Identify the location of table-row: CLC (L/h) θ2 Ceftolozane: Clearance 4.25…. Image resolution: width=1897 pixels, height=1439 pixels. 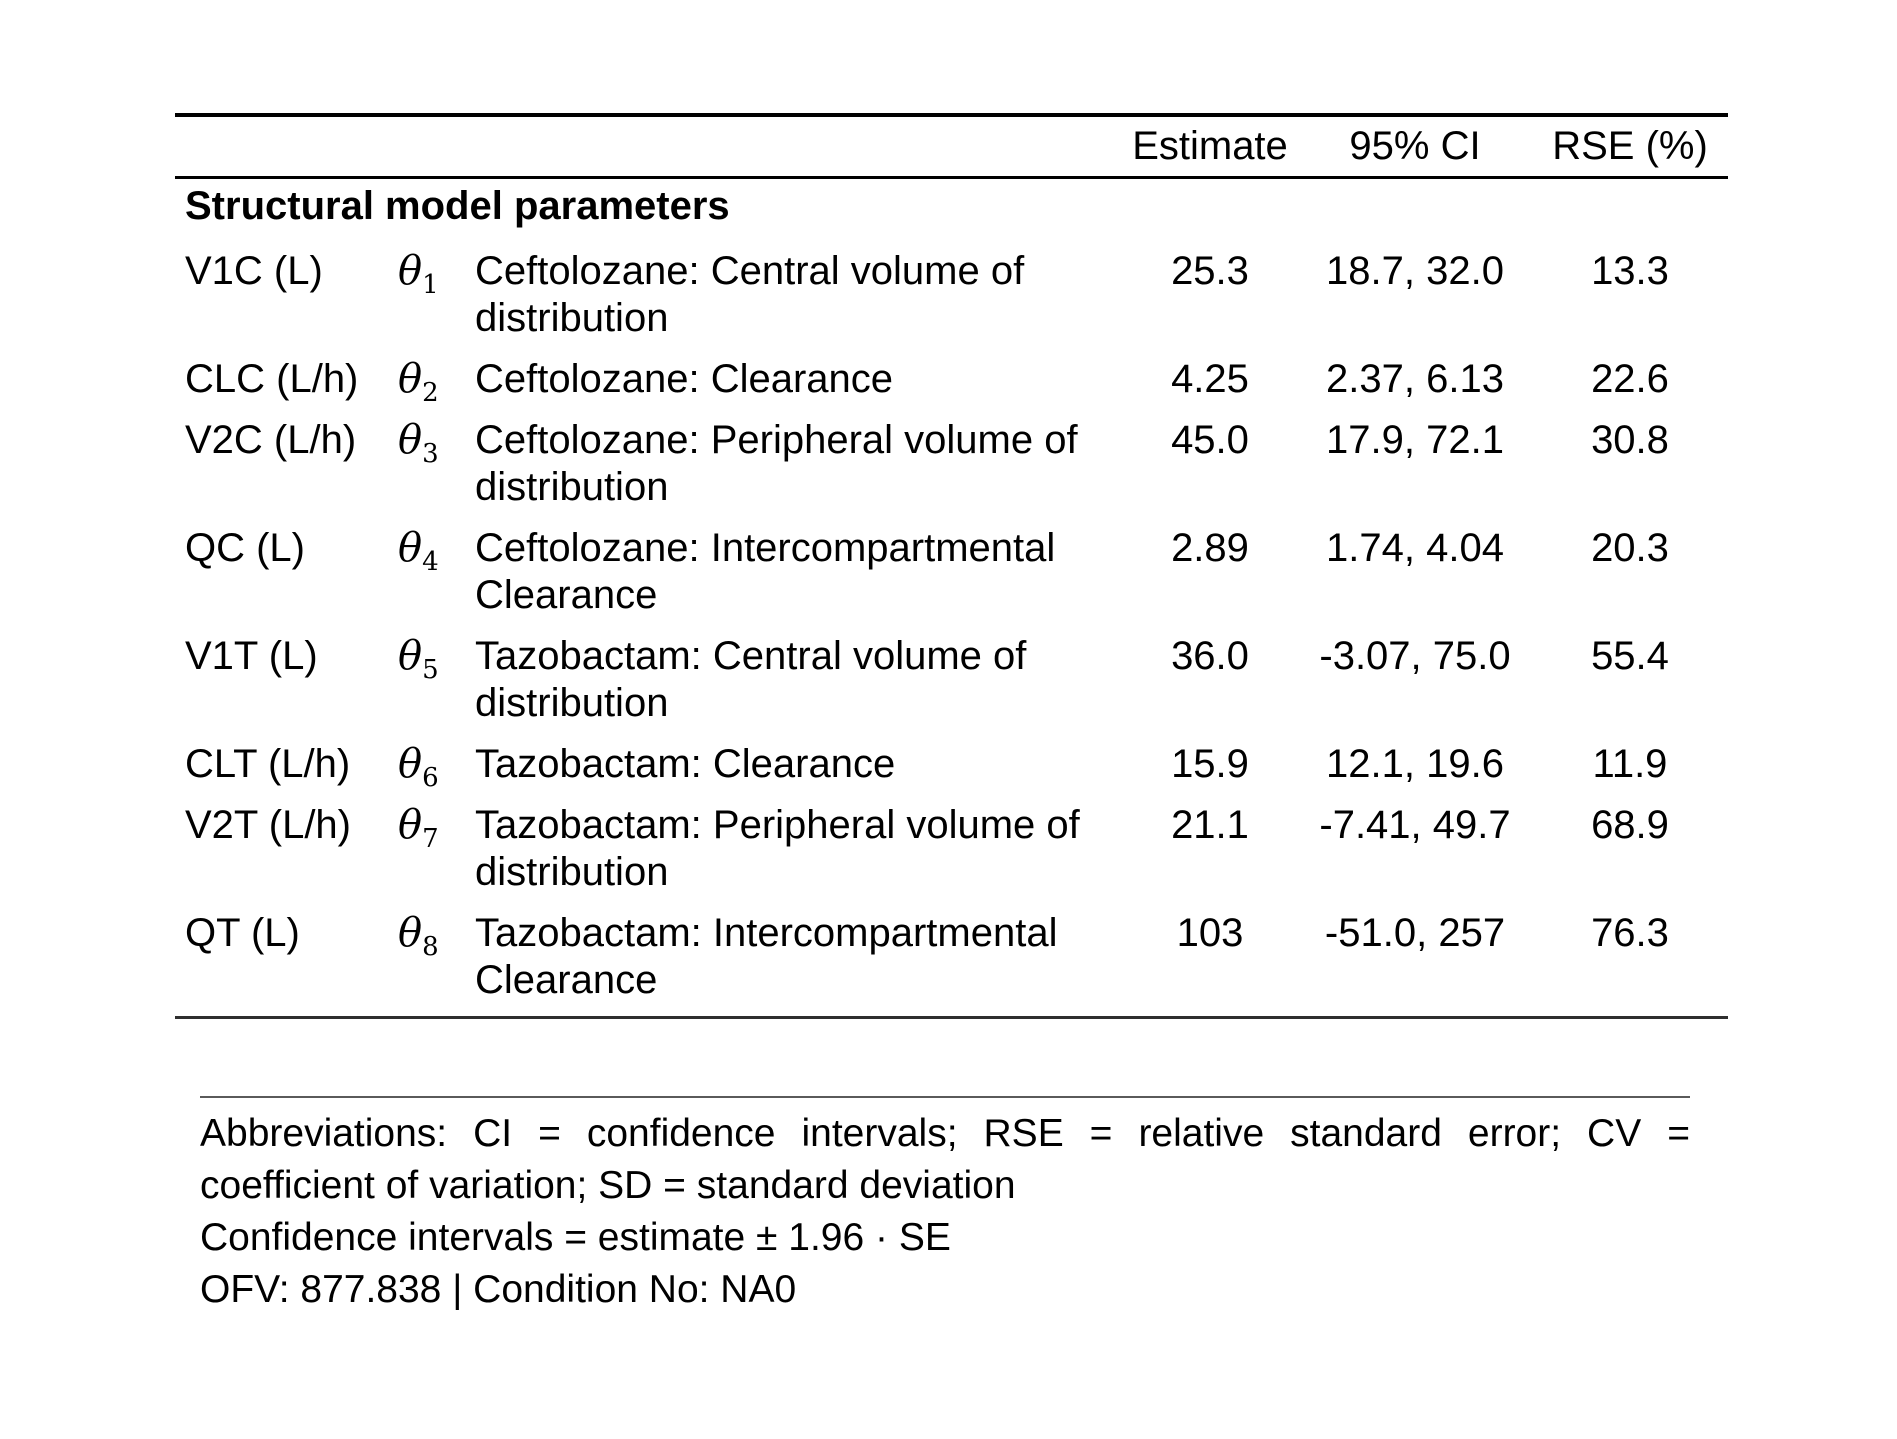
(951, 381).